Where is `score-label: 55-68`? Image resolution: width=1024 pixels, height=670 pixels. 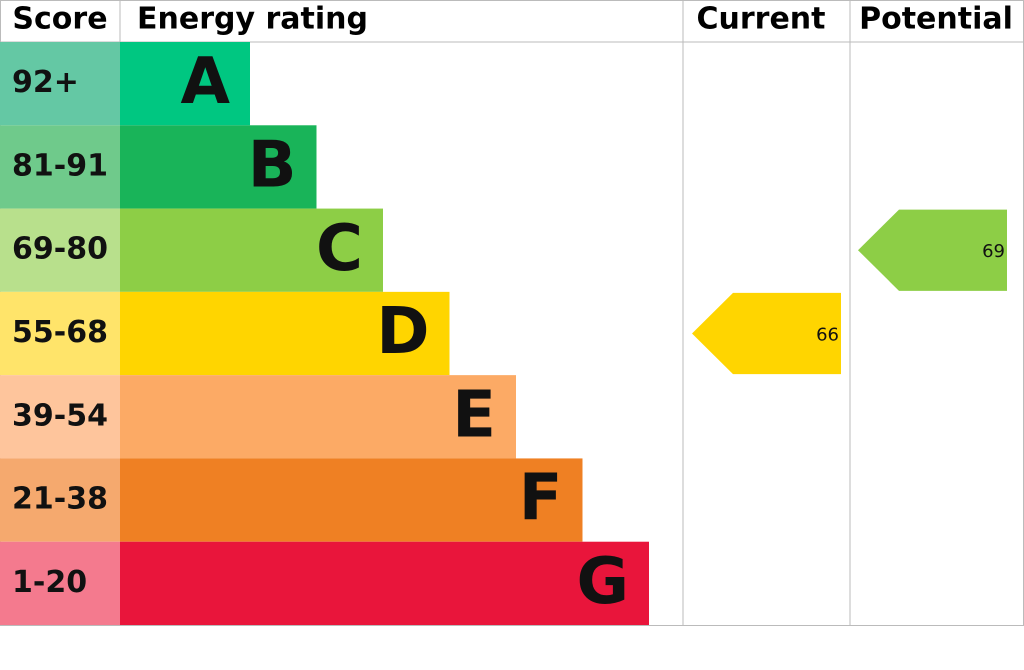
score-label: 55-68 is located at coordinates (60, 332).